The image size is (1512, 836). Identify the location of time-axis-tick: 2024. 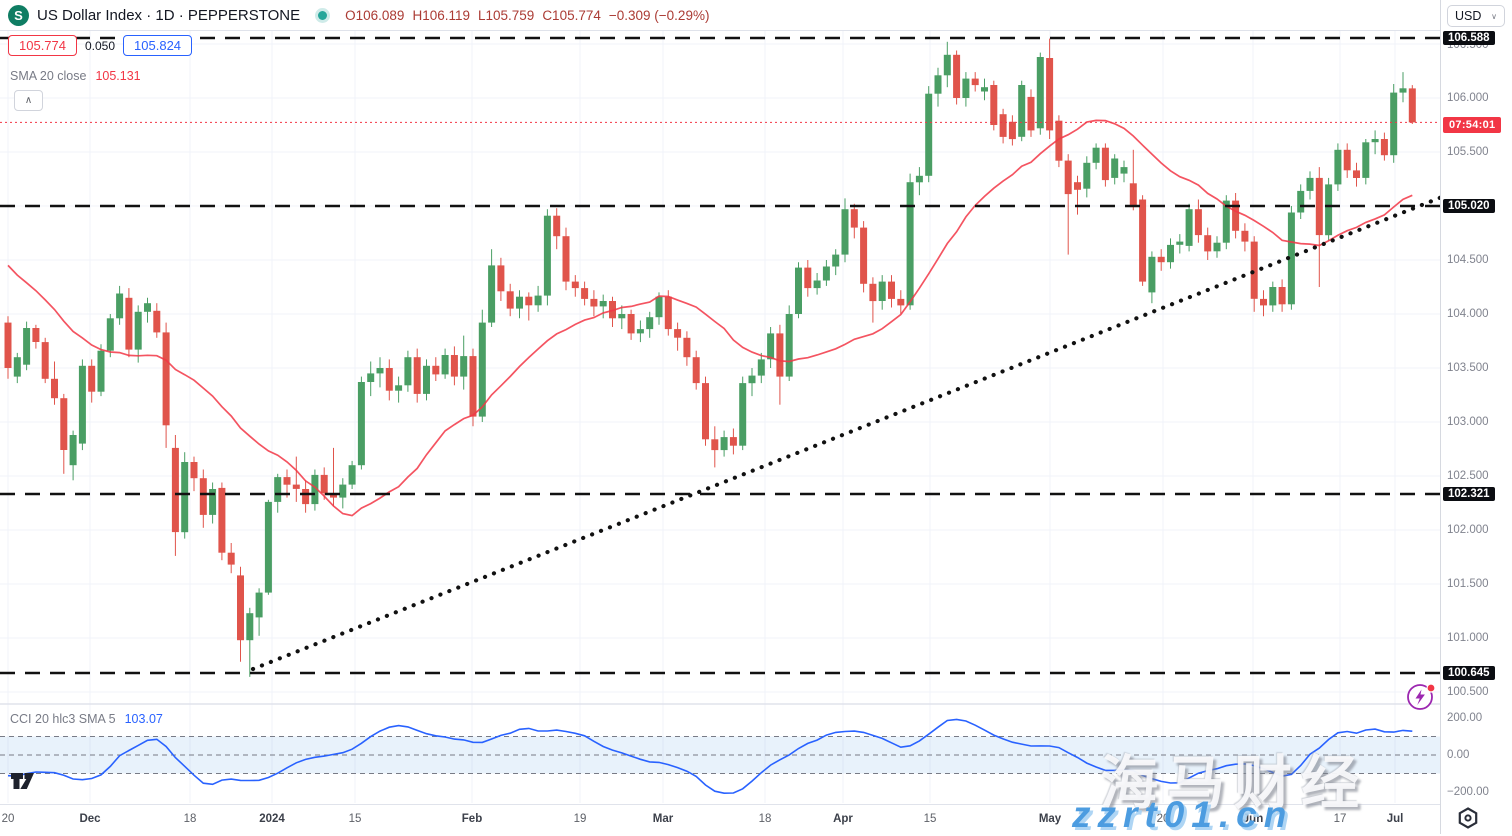
(272, 819).